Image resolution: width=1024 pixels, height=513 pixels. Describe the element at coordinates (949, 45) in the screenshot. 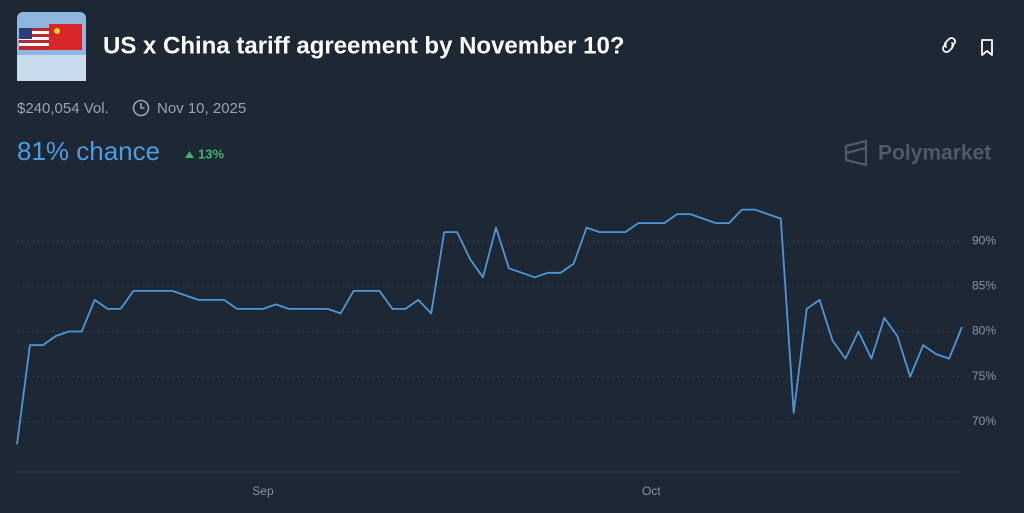

I see `link-button` at that location.